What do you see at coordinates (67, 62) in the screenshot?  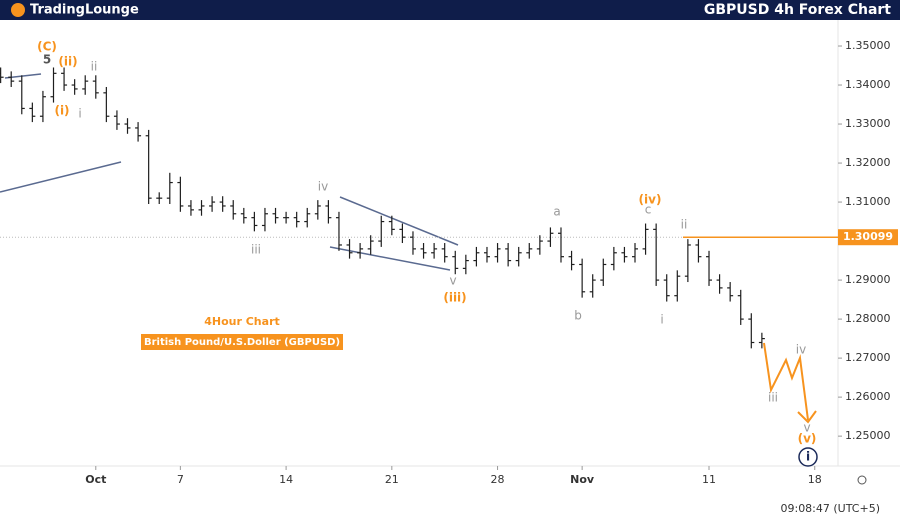 I see `wave-label: (ii)` at bounding box center [67, 62].